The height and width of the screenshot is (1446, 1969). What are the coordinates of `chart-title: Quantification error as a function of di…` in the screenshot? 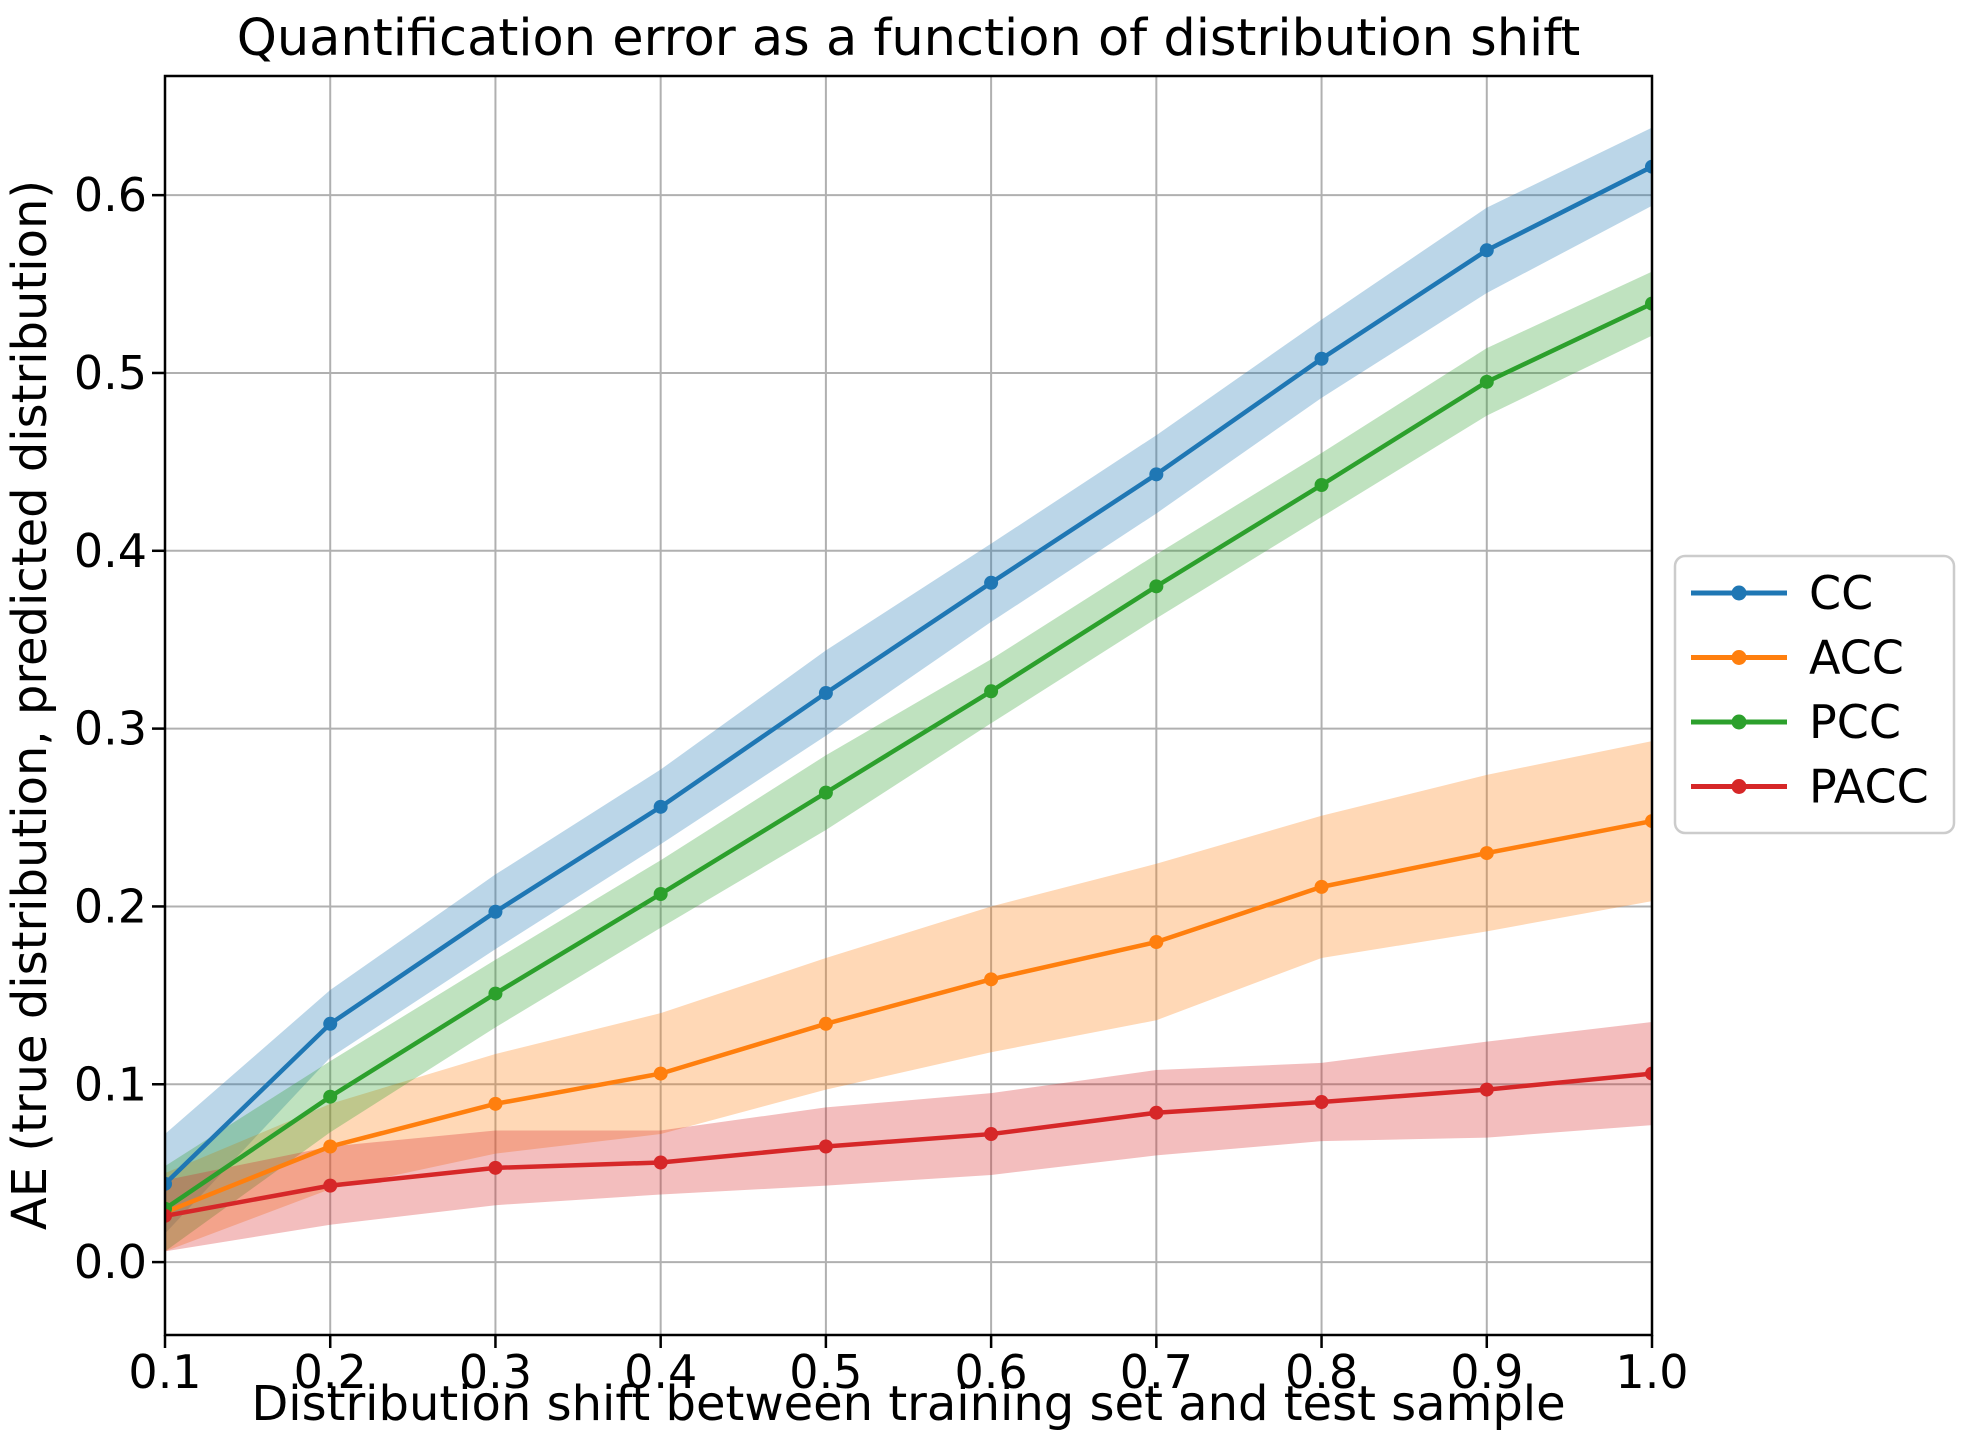 It's located at (908, 38).